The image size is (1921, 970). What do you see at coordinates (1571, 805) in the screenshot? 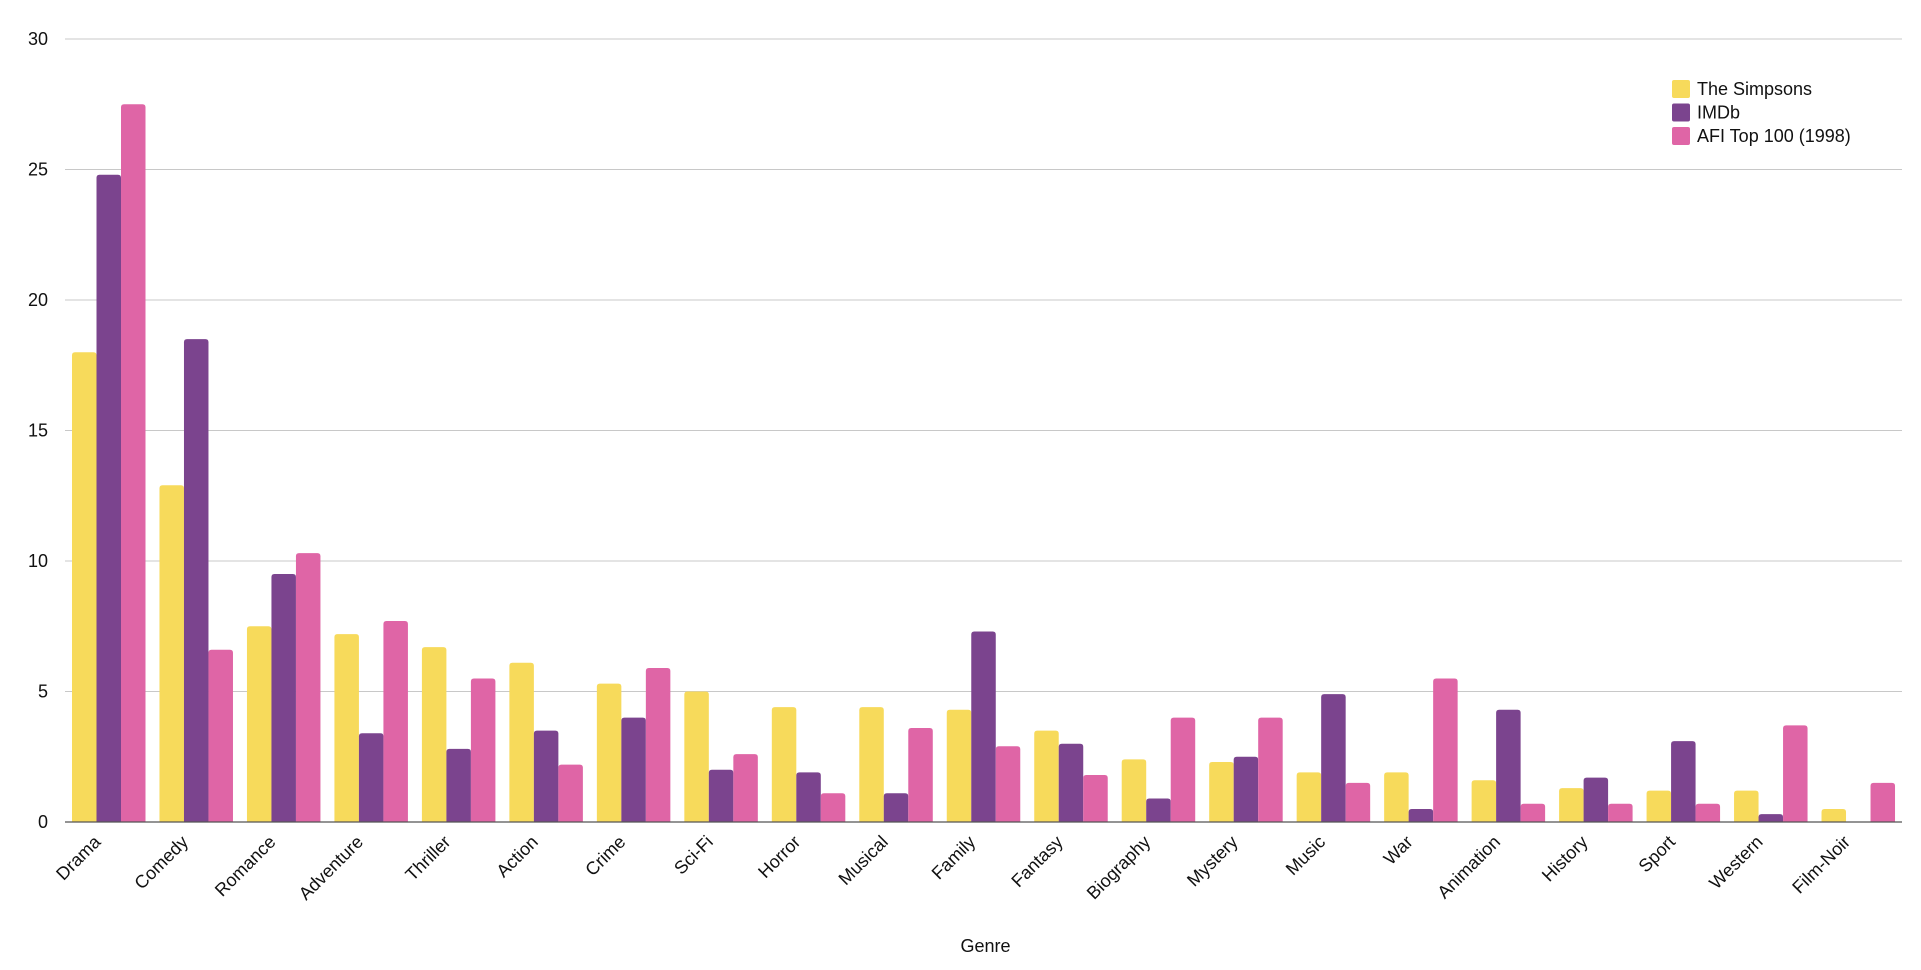
I see `bar-the-simpsons-history` at bounding box center [1571, 805].